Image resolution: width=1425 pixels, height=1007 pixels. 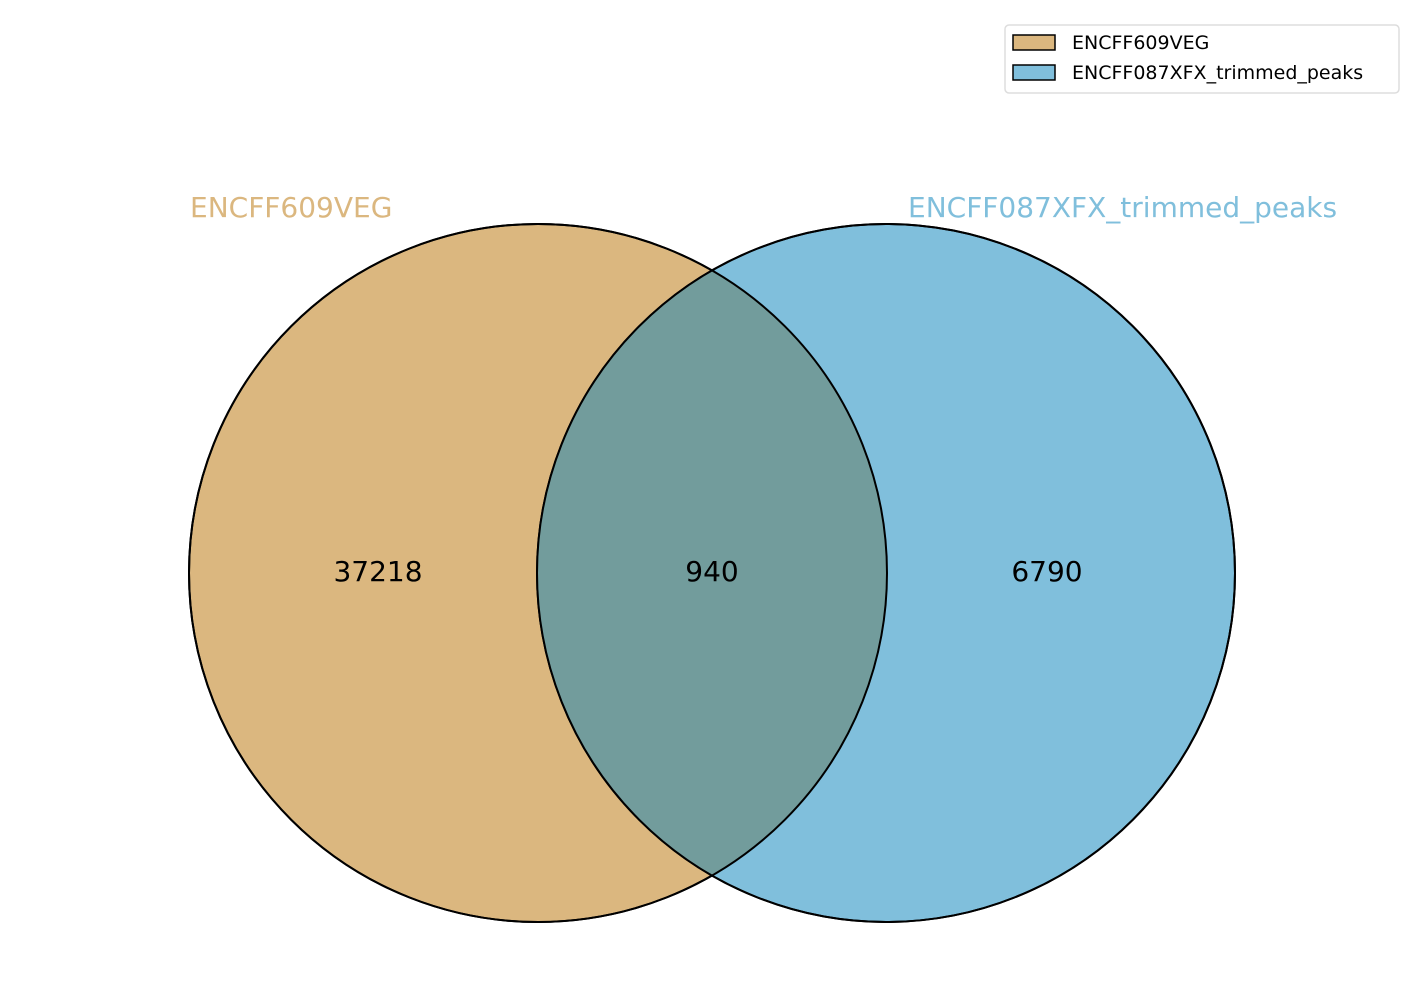 What do you see at coordinates (1034, 42) in the screenshot?
I see `legend-swatch-set-a` at bounding box center [1034, 42].